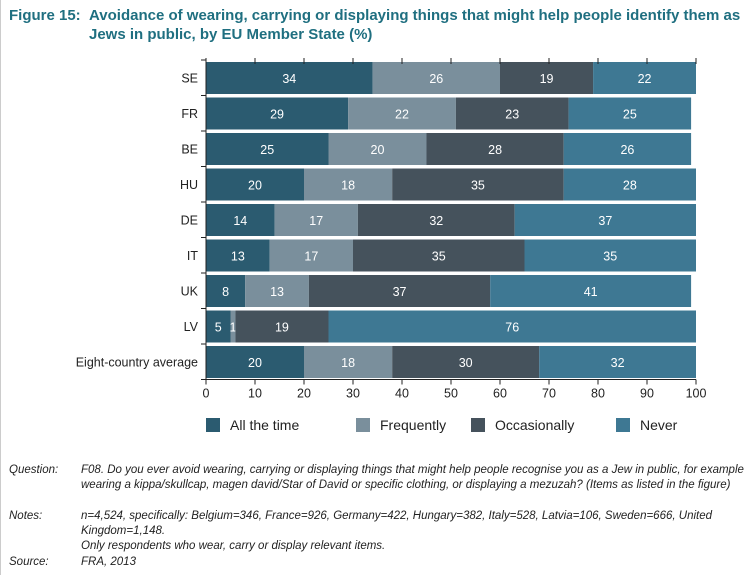  Describe the element at coordinates (598, 394) in the screenshot. I see `x-tick-label: 80` at that location.